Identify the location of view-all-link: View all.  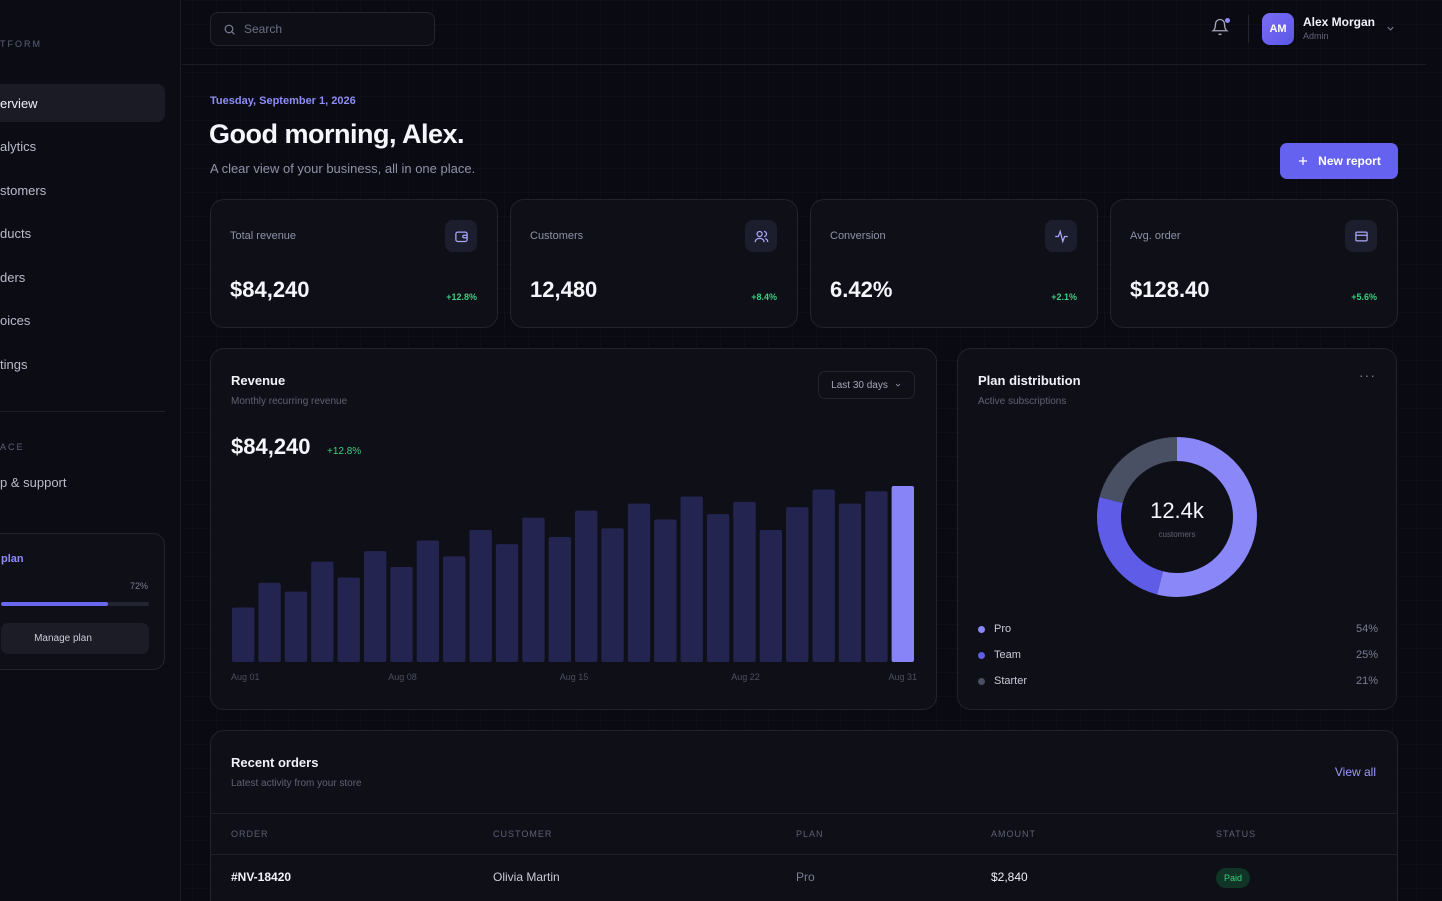
(1355, 772).